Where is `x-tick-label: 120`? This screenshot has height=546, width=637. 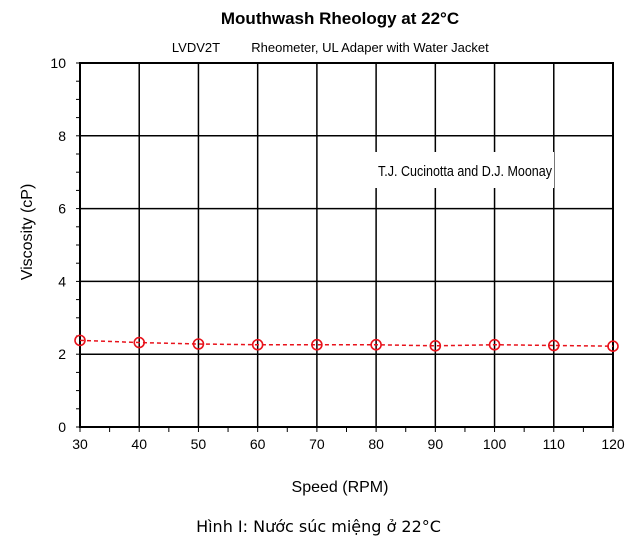 x-tick-label: 120 is located at coordinates (613, 444).